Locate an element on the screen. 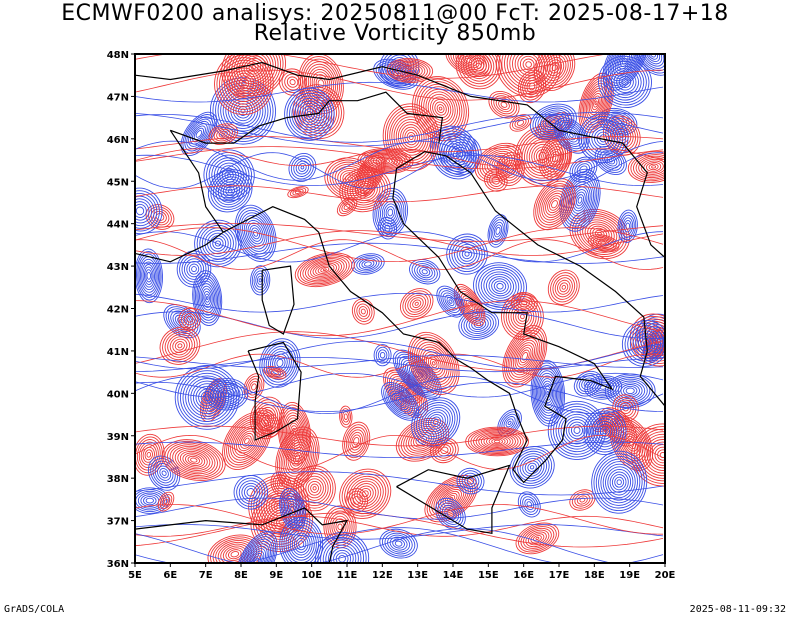 The height and width of the screenshot is (618, 800). lon-tick-label: 20E is located at coordinates (665, 575).